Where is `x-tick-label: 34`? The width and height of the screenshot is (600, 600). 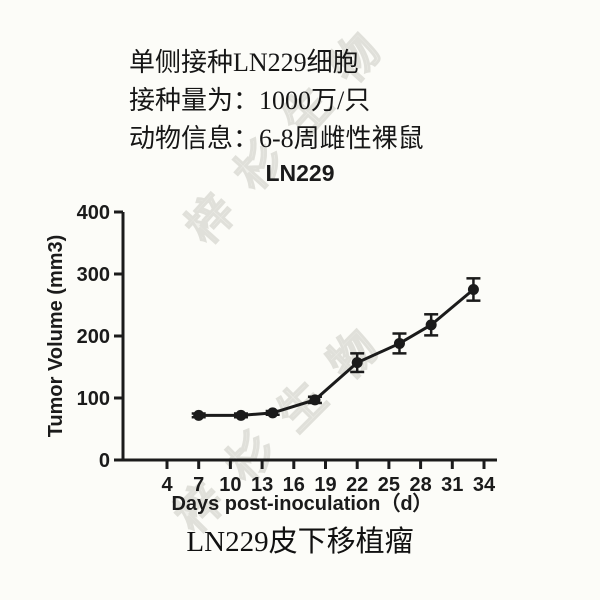
x-tick-label: 34 is located at coordinates (484, 485).